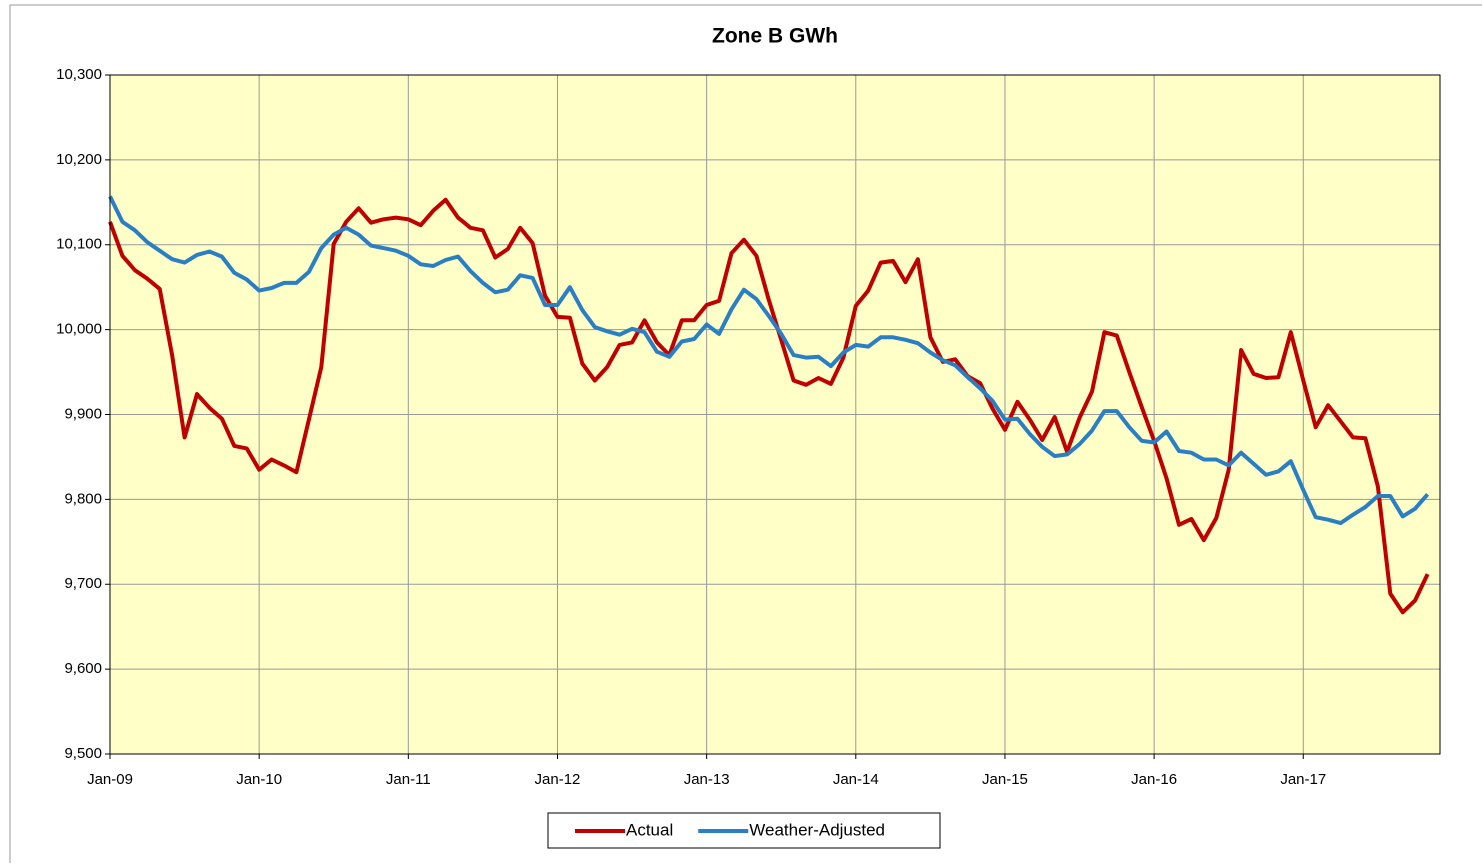  I want to click on x-tick-label: Jan-09, so click(110, 779).